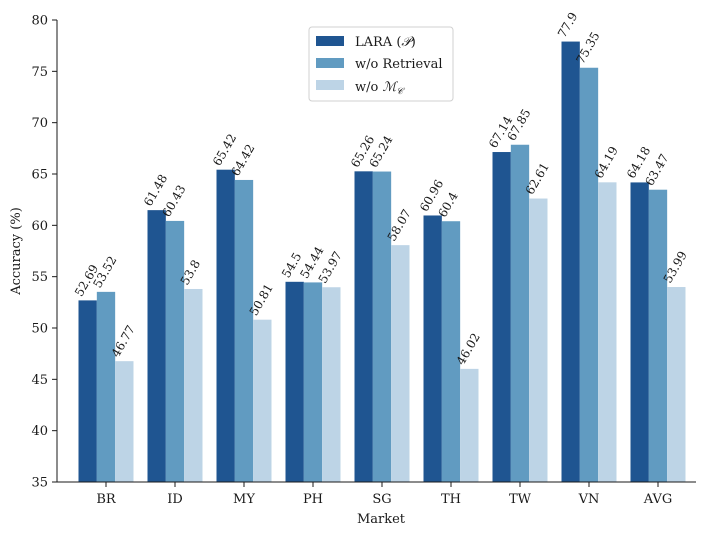  I want to click on data-label-vn-series-0: 77.9, so click(567, 25).